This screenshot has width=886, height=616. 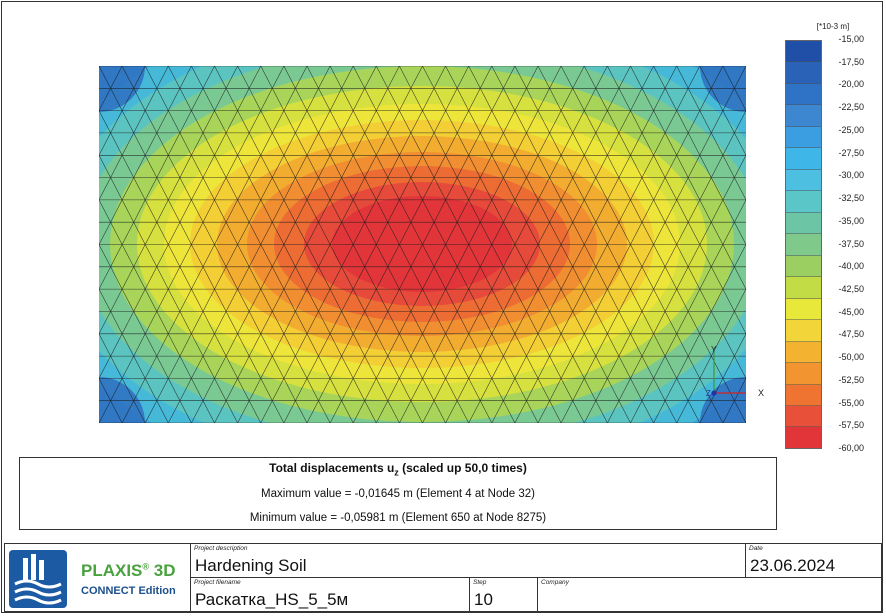 I want to click on legend-label: -37,50, so click(x=851, y=243).